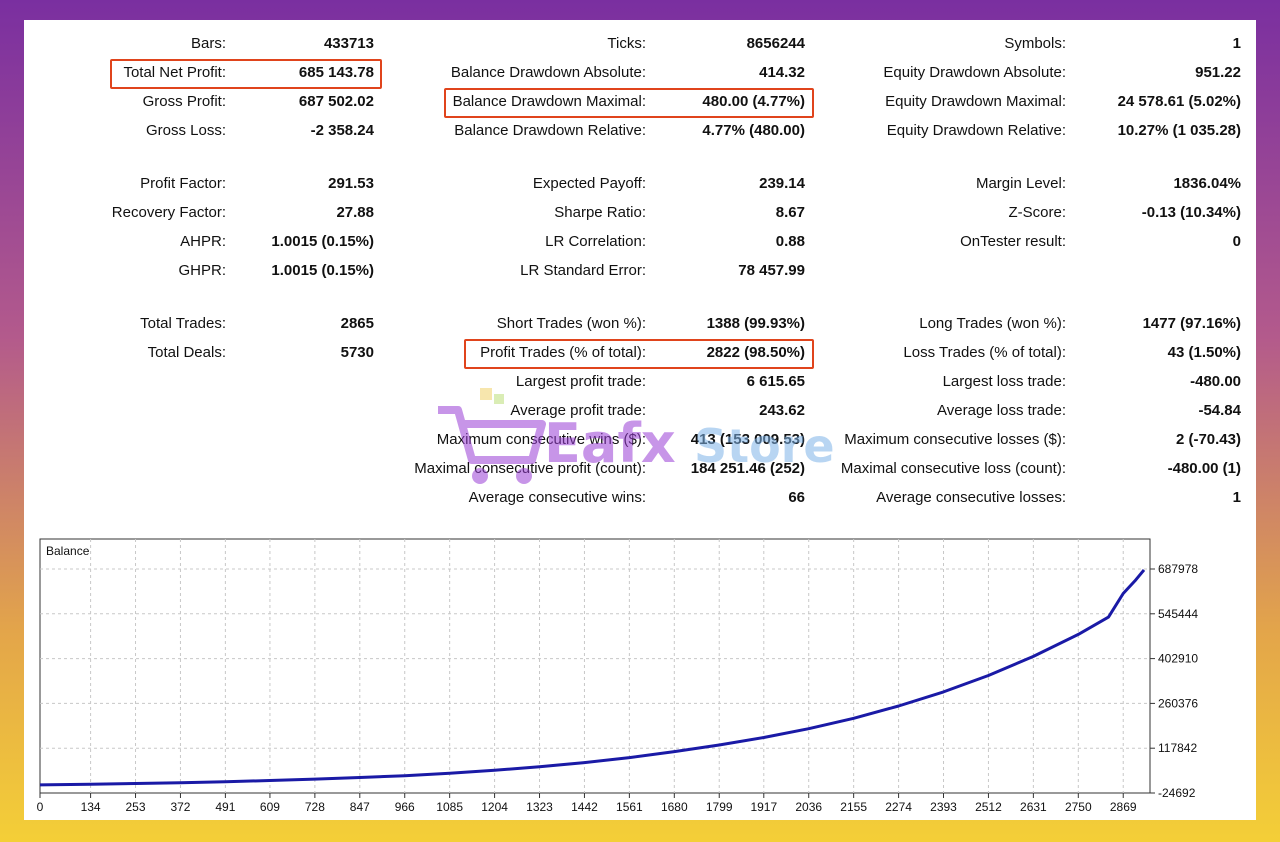  Describe the element at coordinates (168, 212) in the screenshot. I see `stat-label: Recovery Factor:` at that location.